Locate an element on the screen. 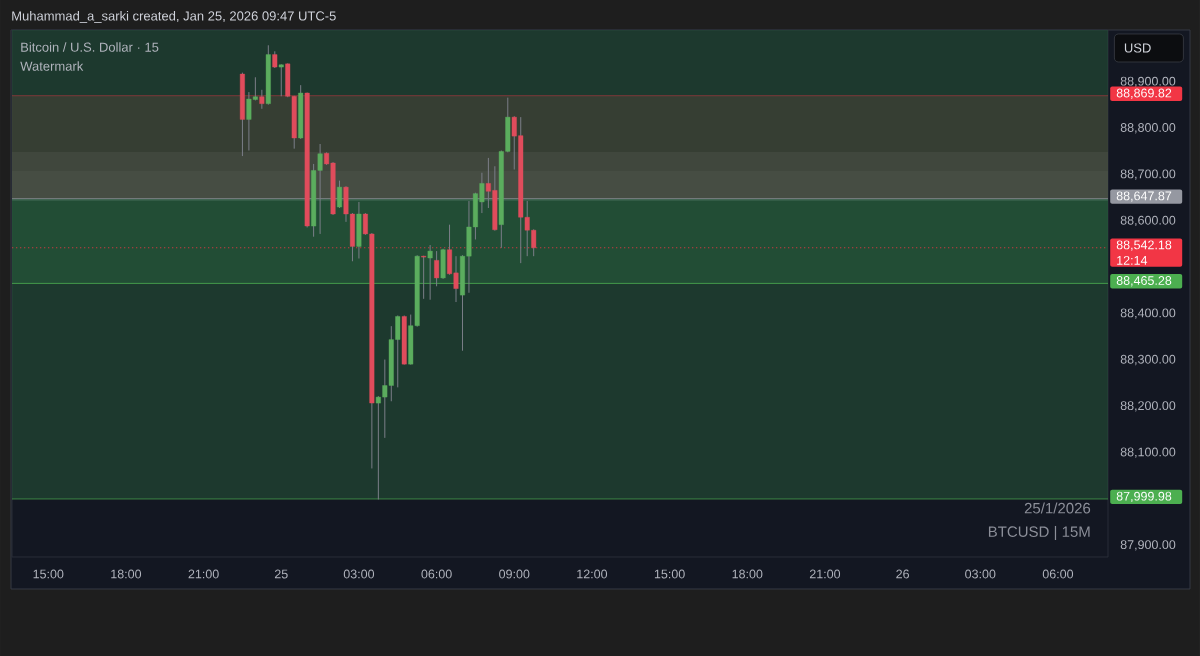 The image size is (1200, 656). y-tick-label: 88,600.00 is located at coordinates (1148, 221).